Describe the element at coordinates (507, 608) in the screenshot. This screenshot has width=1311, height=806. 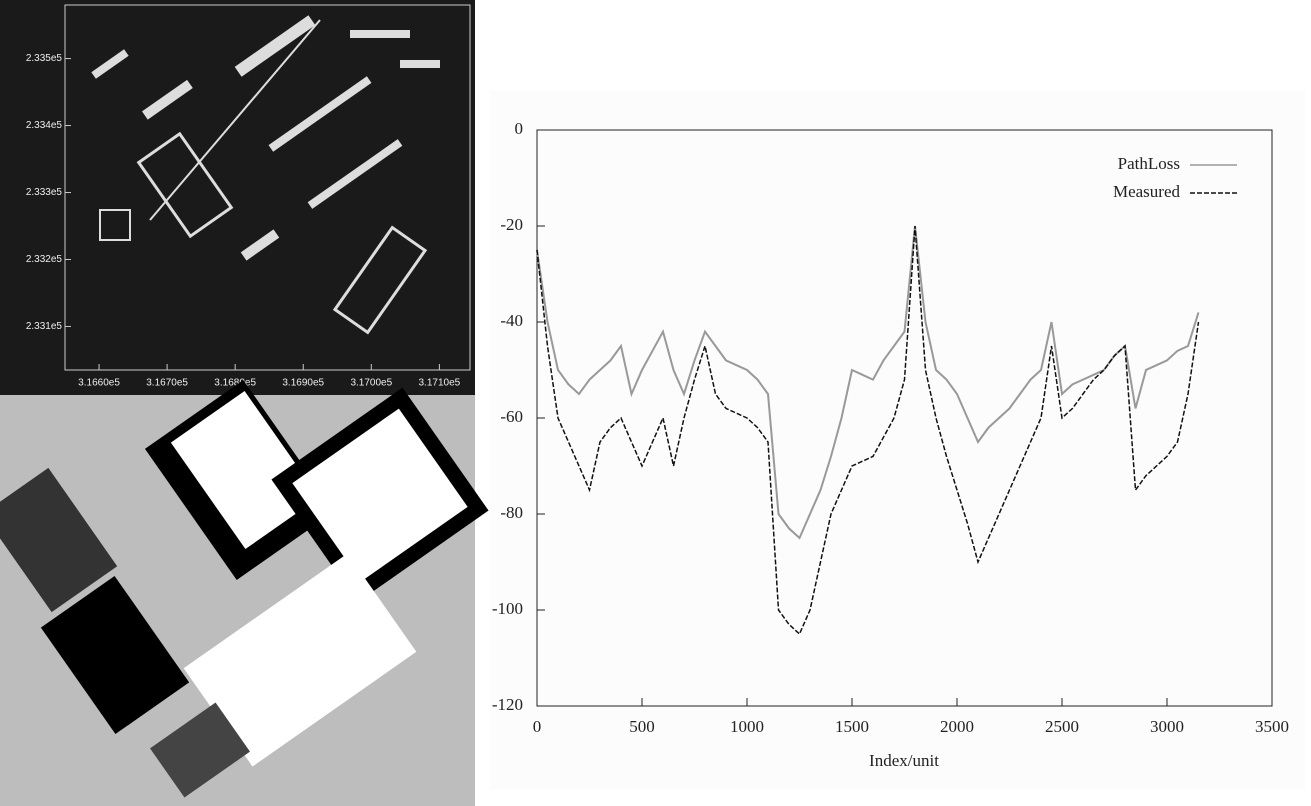
I see `y-tick-label: -100` at that location.